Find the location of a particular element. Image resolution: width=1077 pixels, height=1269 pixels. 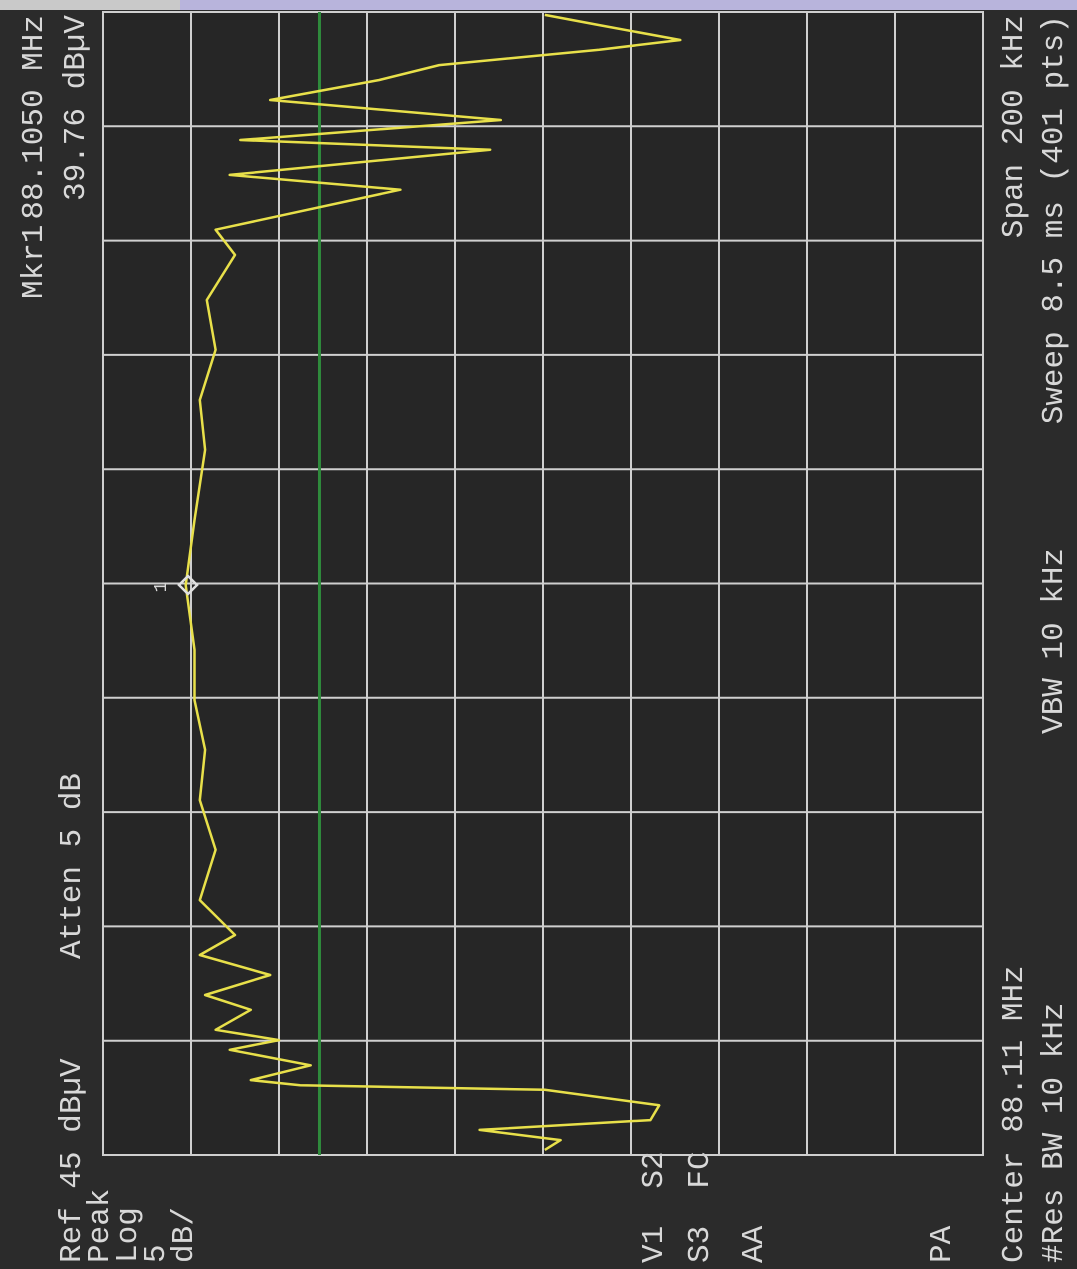

side-label: PA is located at coordinates (942, 1244).